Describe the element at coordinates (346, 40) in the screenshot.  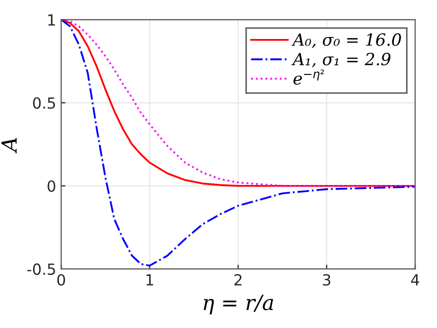
I see `legend-label: A₀, σ₀ = 16.0` at that location.